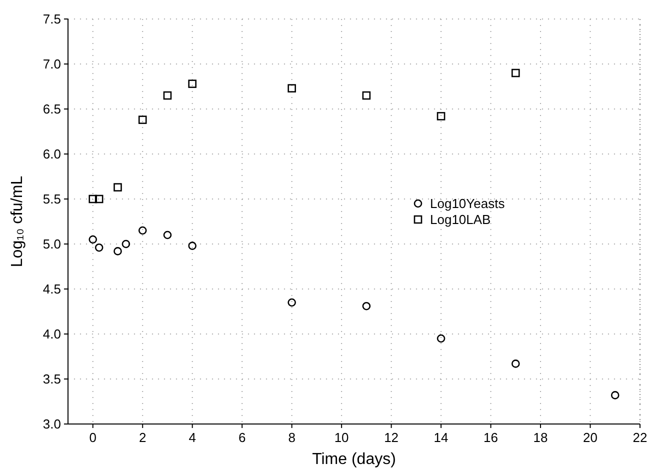  I want to click on y-tick-label: 5.5, so click(51, 199).